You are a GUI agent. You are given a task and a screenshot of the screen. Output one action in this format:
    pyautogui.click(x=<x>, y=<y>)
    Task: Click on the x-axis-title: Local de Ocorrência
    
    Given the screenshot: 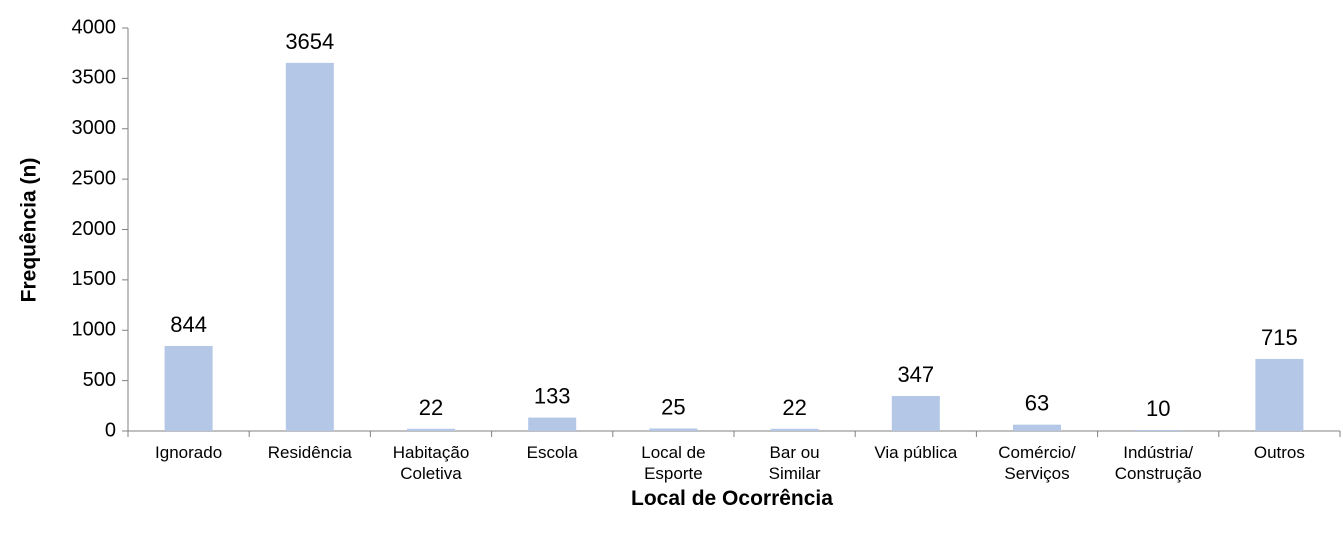 What is the action you would take?
    pyautogui.click(x=732, y=498)
    